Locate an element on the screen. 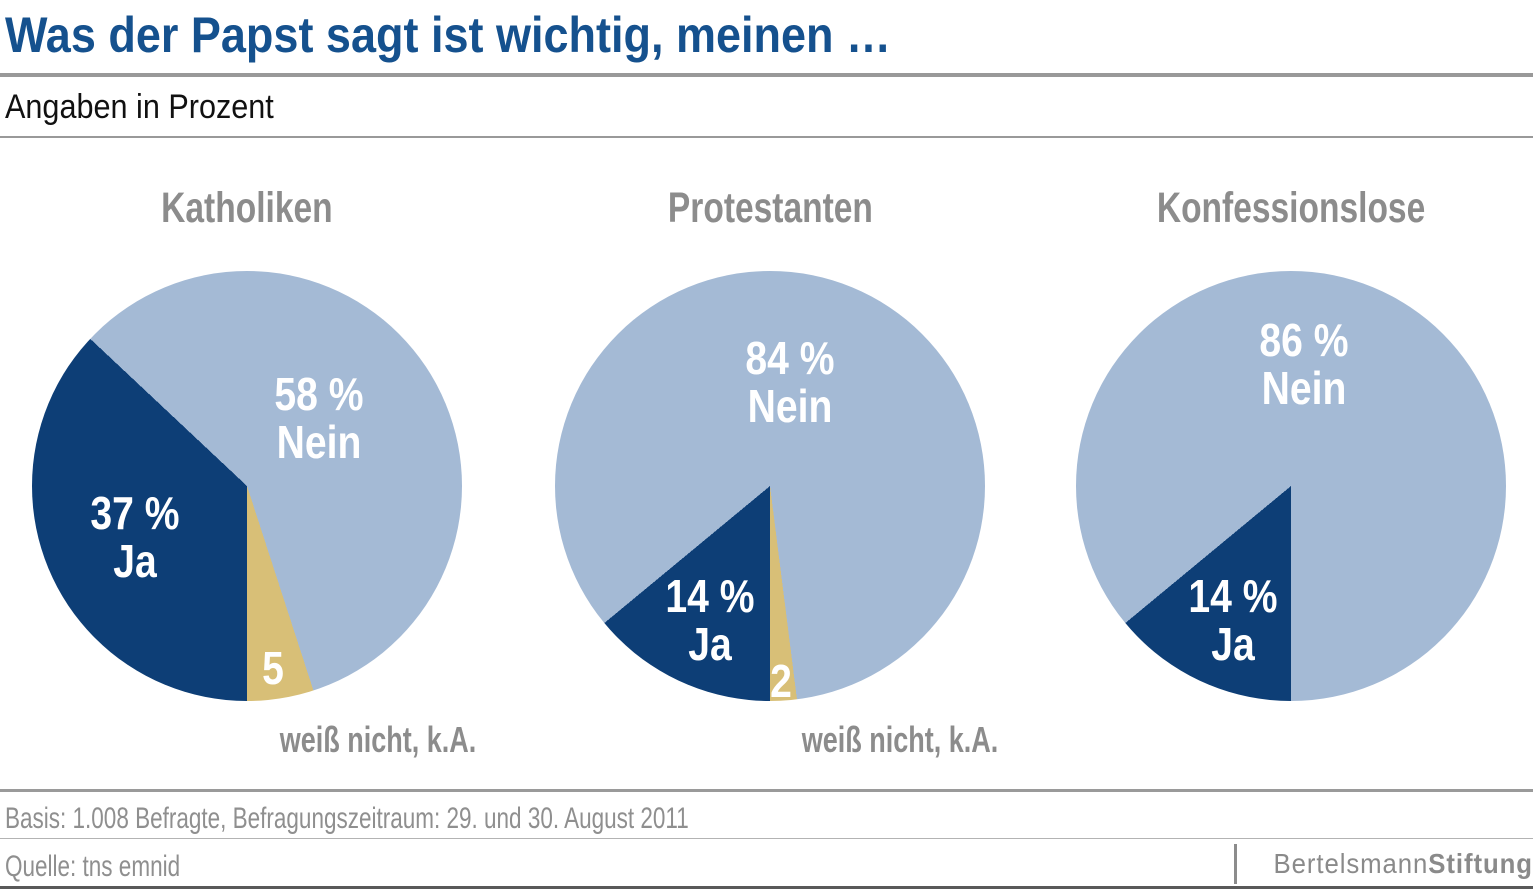 This screenshot has width=1533, height=889. slice-label-nein: 84 % Nein is located at coordinates (790, 382).